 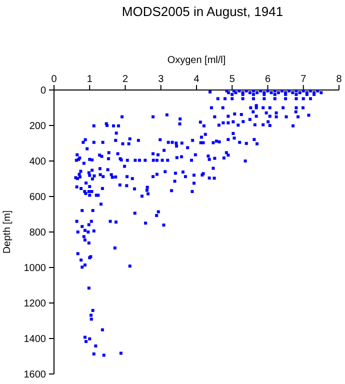 I want to click on y-axis-title: Depth [m], so click(x=7, y=232).